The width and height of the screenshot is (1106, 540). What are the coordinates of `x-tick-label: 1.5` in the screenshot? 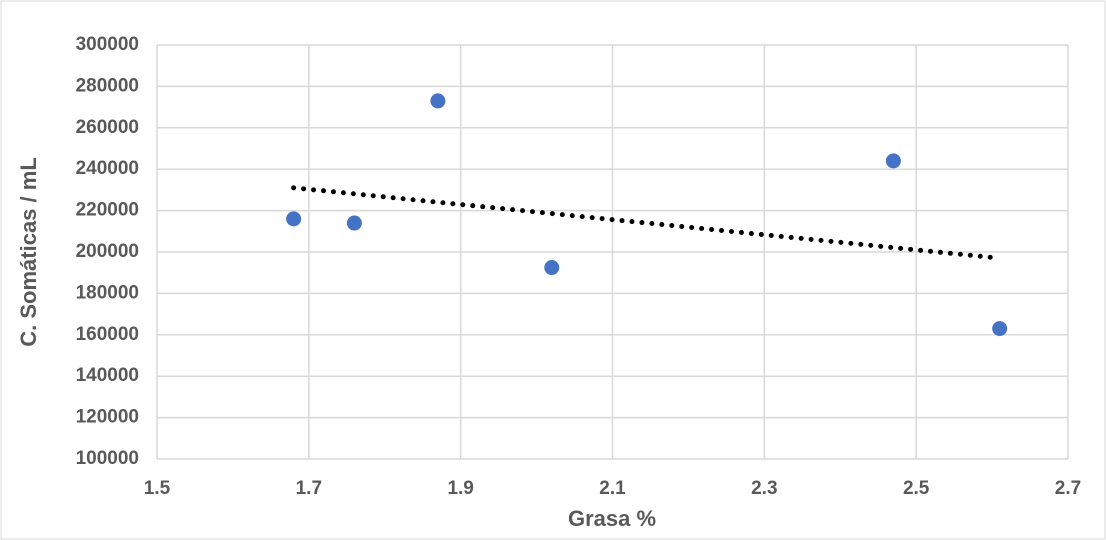 It's located at (157, 488).